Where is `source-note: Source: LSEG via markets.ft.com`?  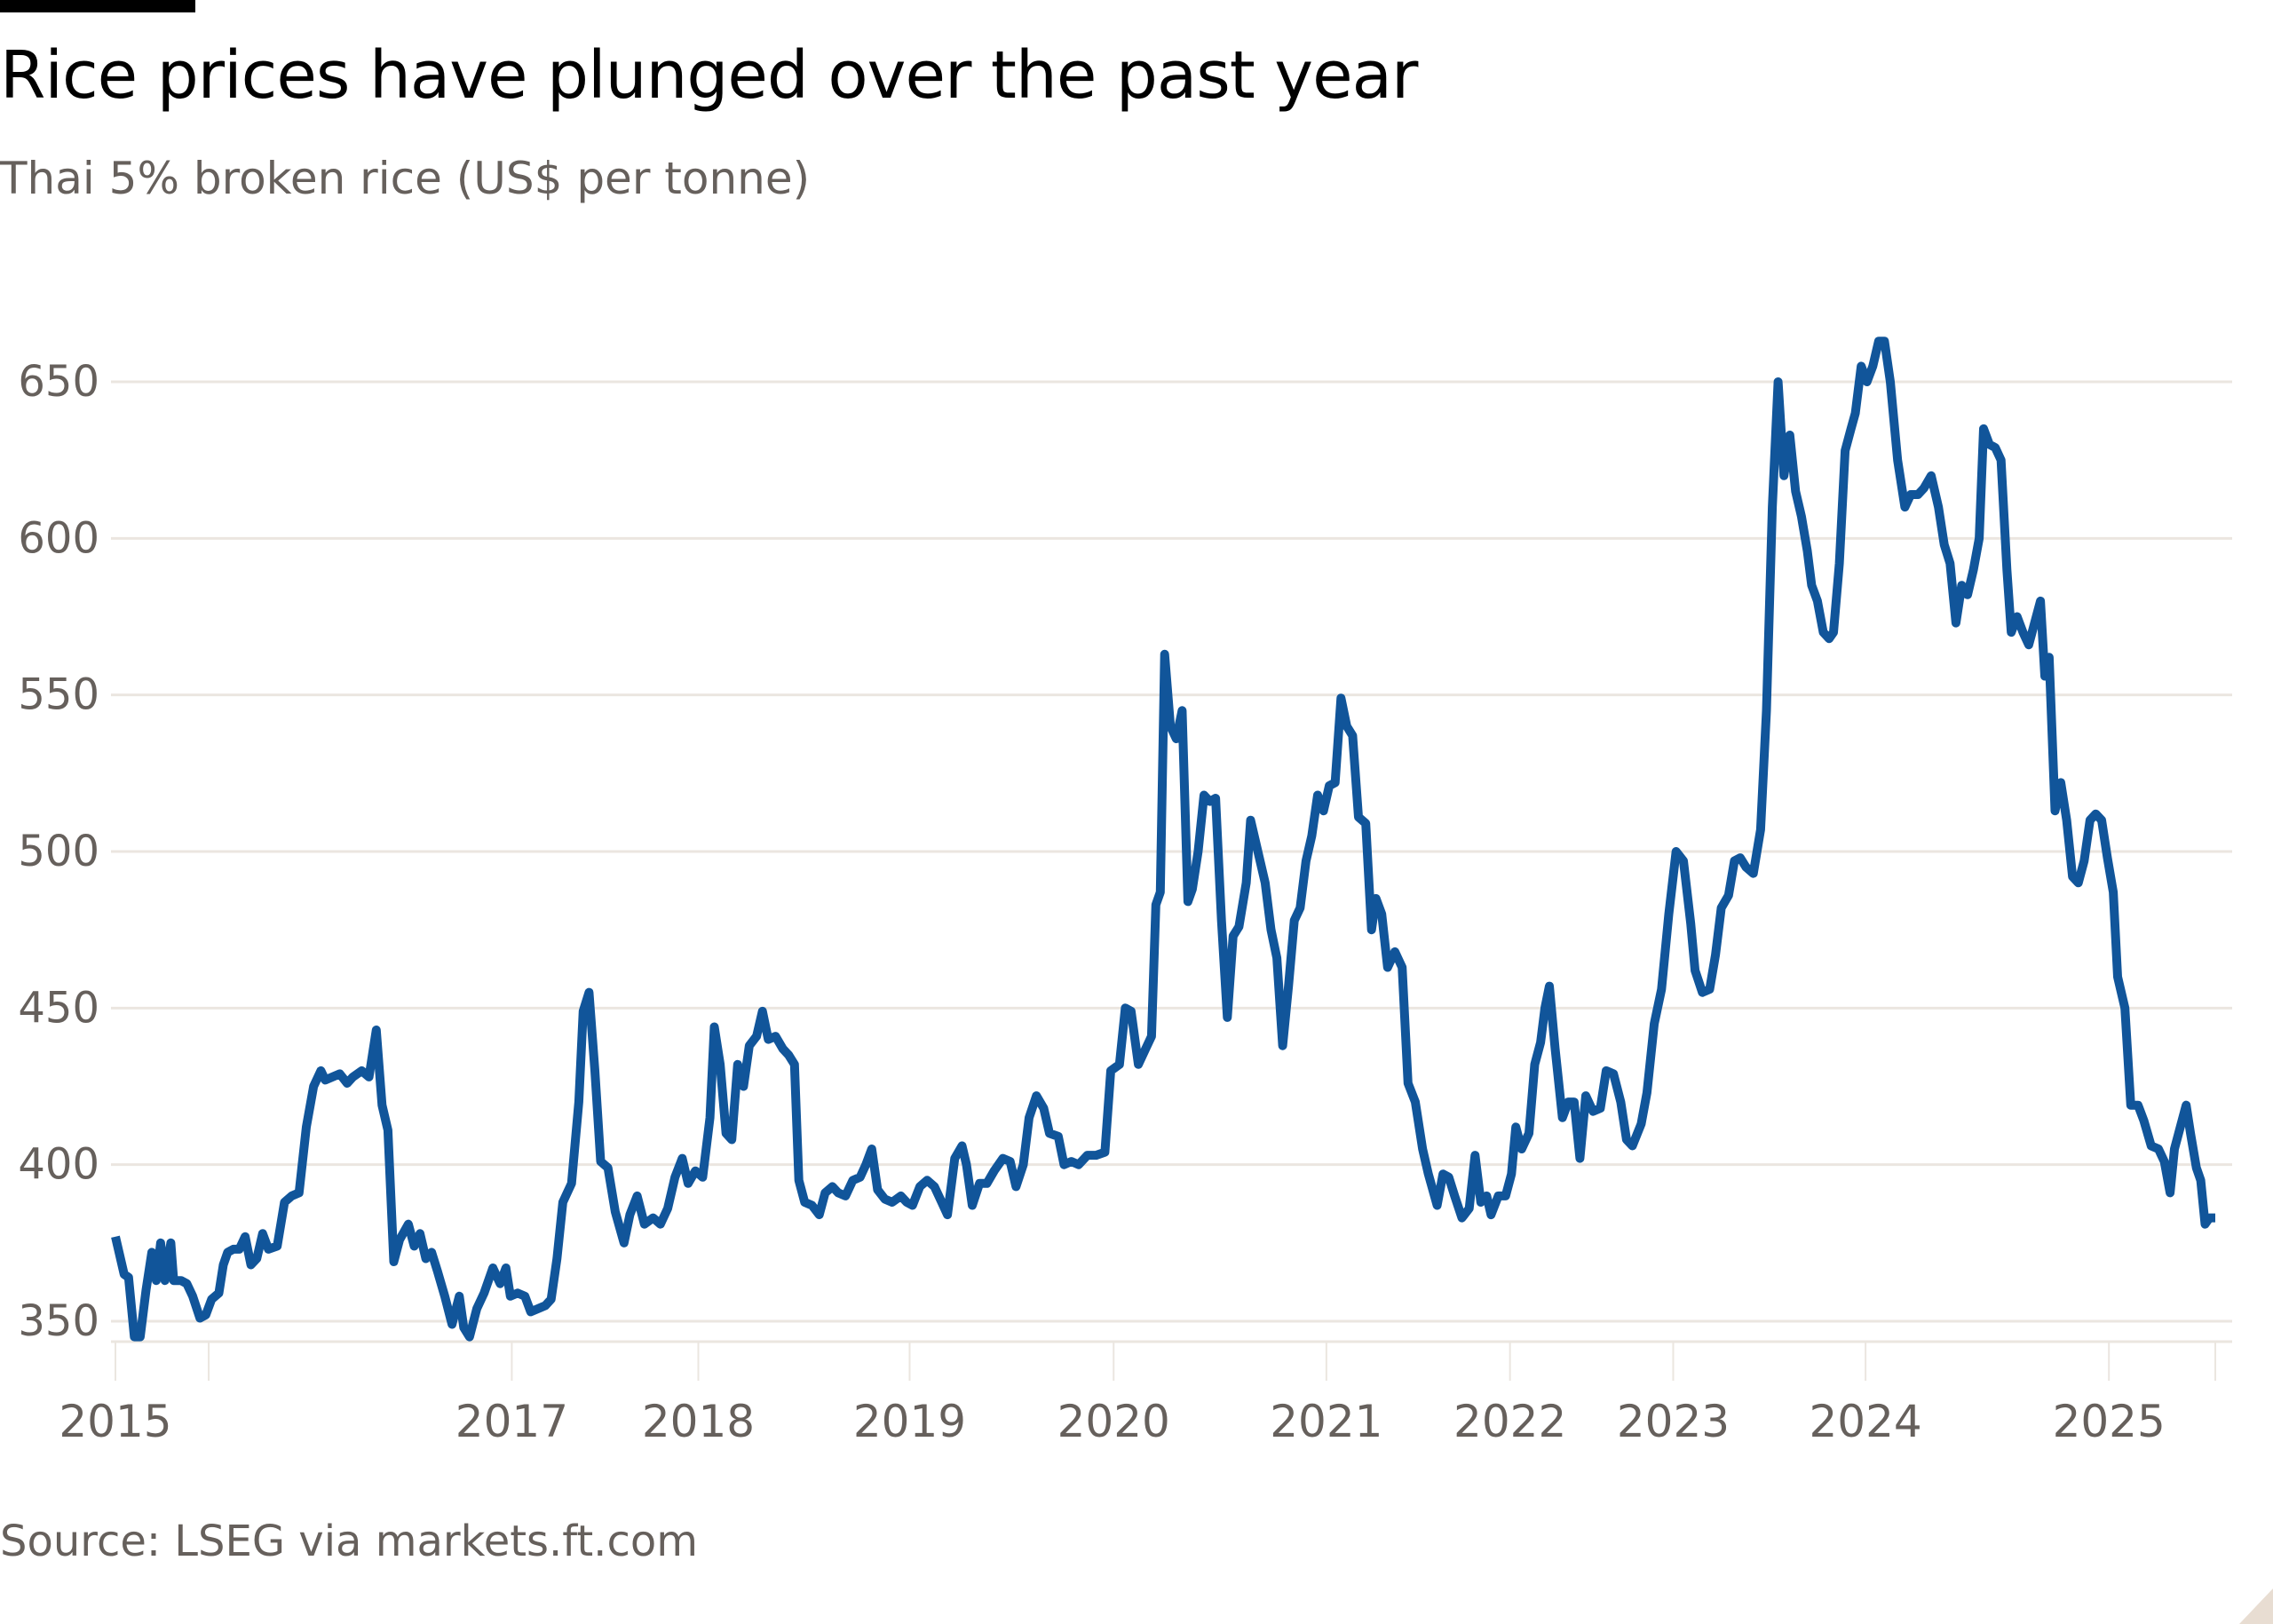
source-note: Source: LSEG via markets.ft.com is located at coordinates (349, 1541).